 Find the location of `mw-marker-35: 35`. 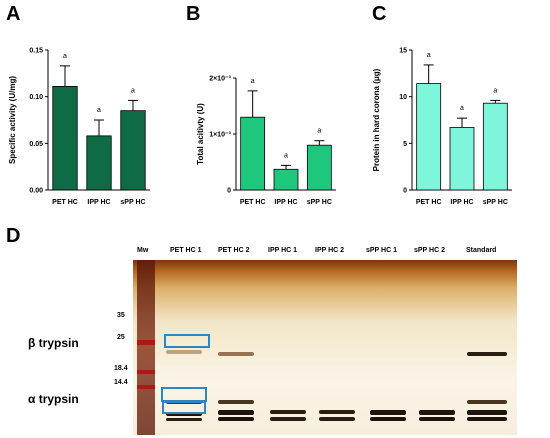

mw-marker-35: 35 is located at coordinates (121, 315).